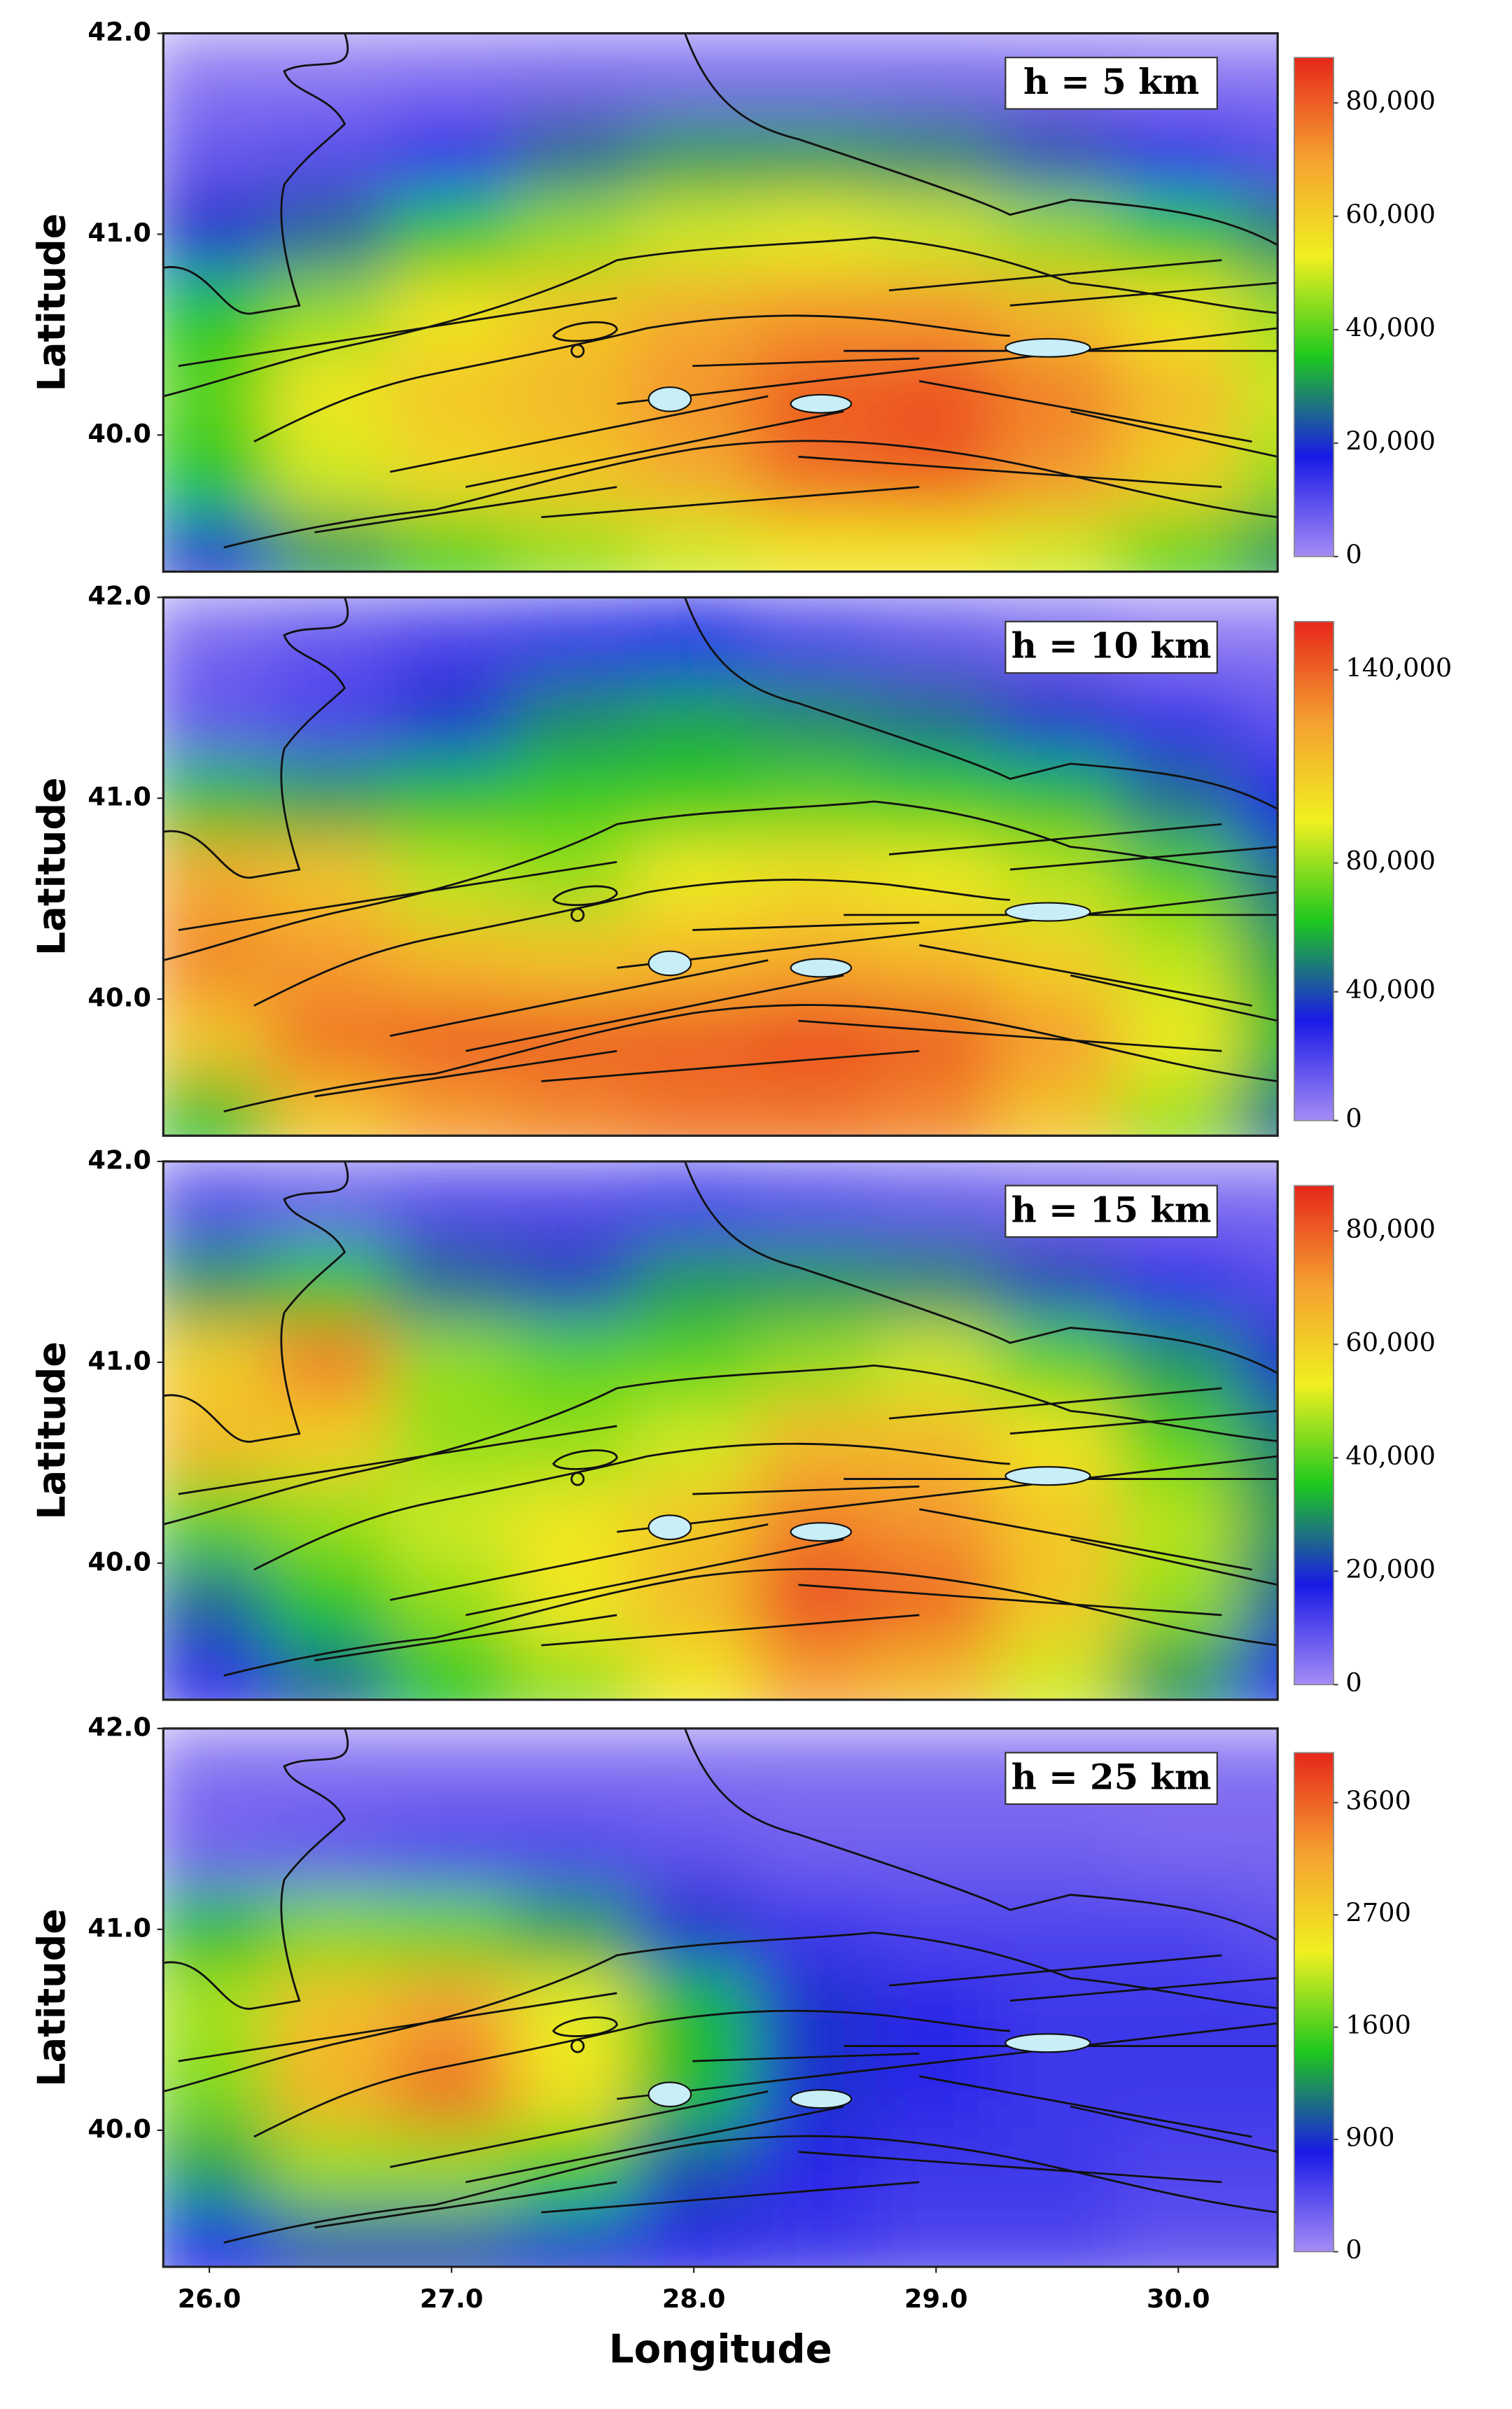  What do you see at coordinates (1377, 2025) in the screenshot?
I see `colorbar-tick-label: 1600` at bounding box center [1377, 2025].